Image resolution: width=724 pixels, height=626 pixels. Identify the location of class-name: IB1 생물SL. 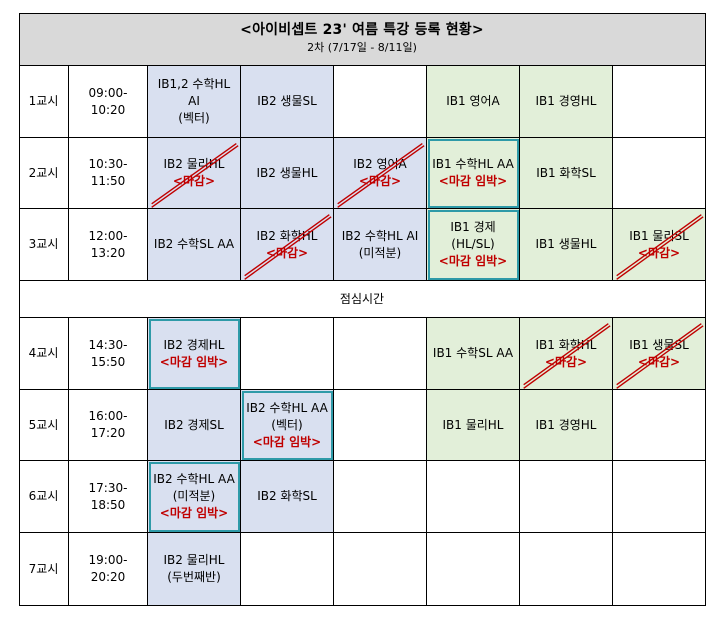
(659, 344).